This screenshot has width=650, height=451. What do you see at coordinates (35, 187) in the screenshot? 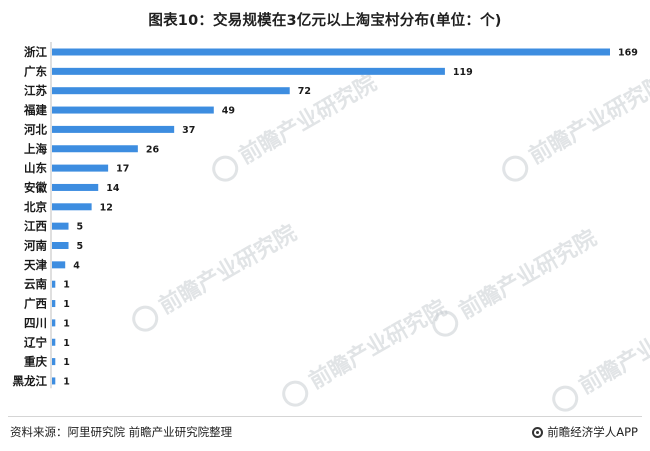
I see `category-label: 安徽` at bounding box center [35, 187].